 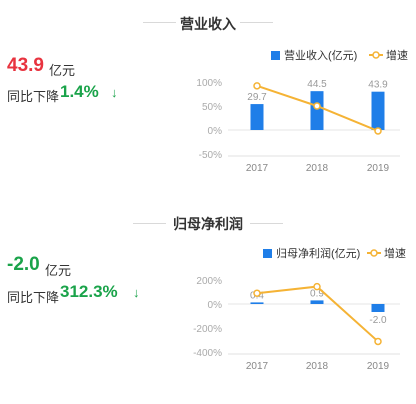 What do you see at coordinates (23, 264) in the screenshot?
I see `profit-value: -2.0` at bounding box center [23, 264].